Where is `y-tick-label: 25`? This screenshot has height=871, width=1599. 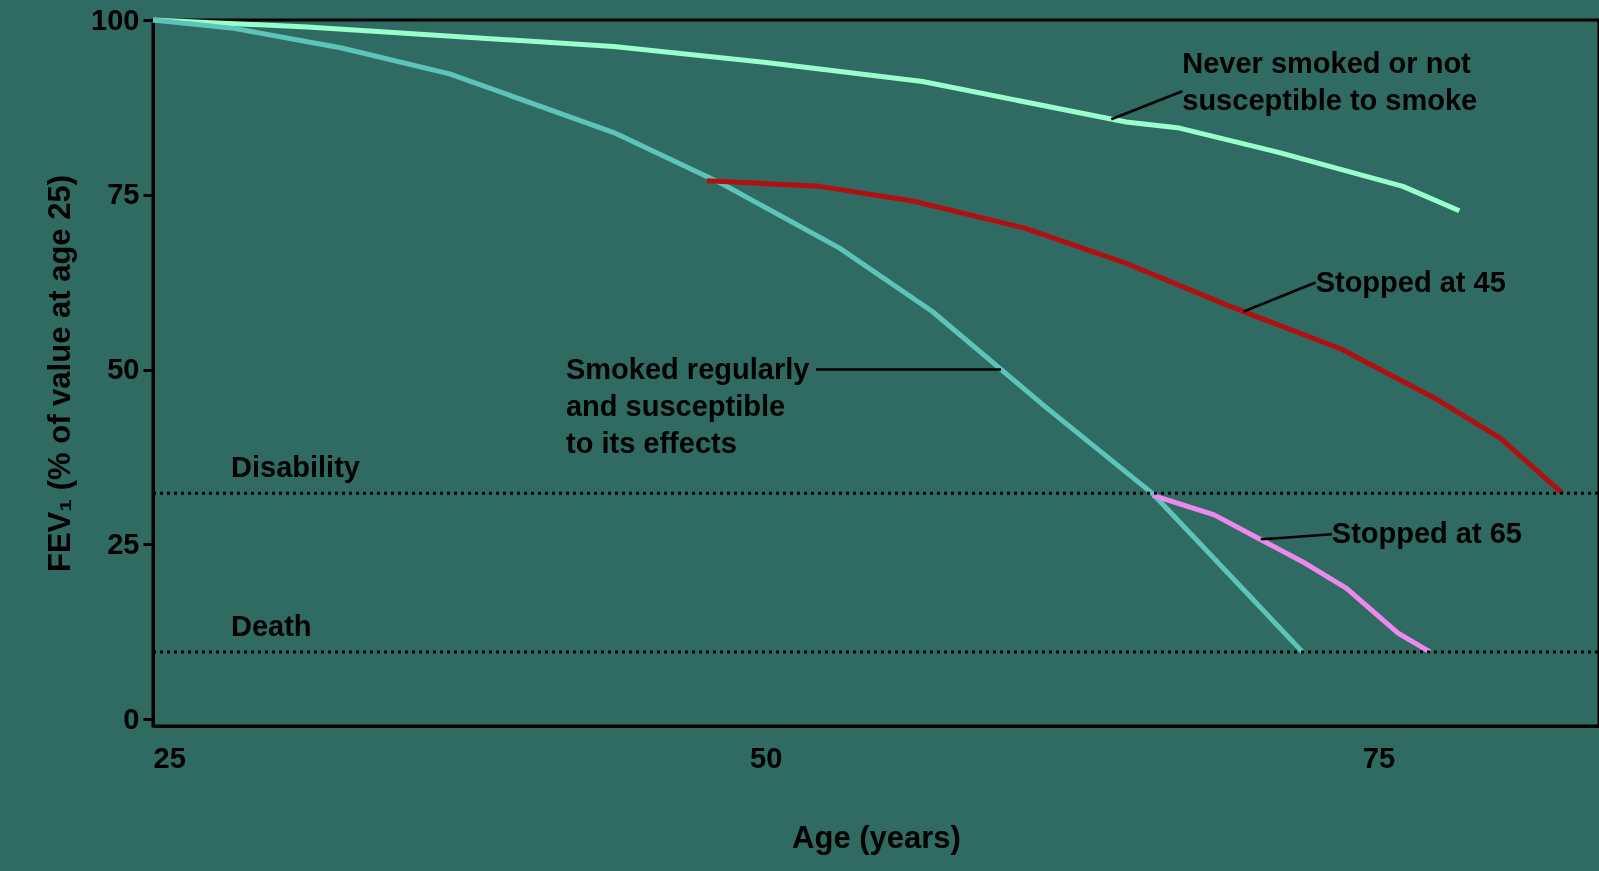
y-tick-label: 25 is located at coordinates (123, 543).